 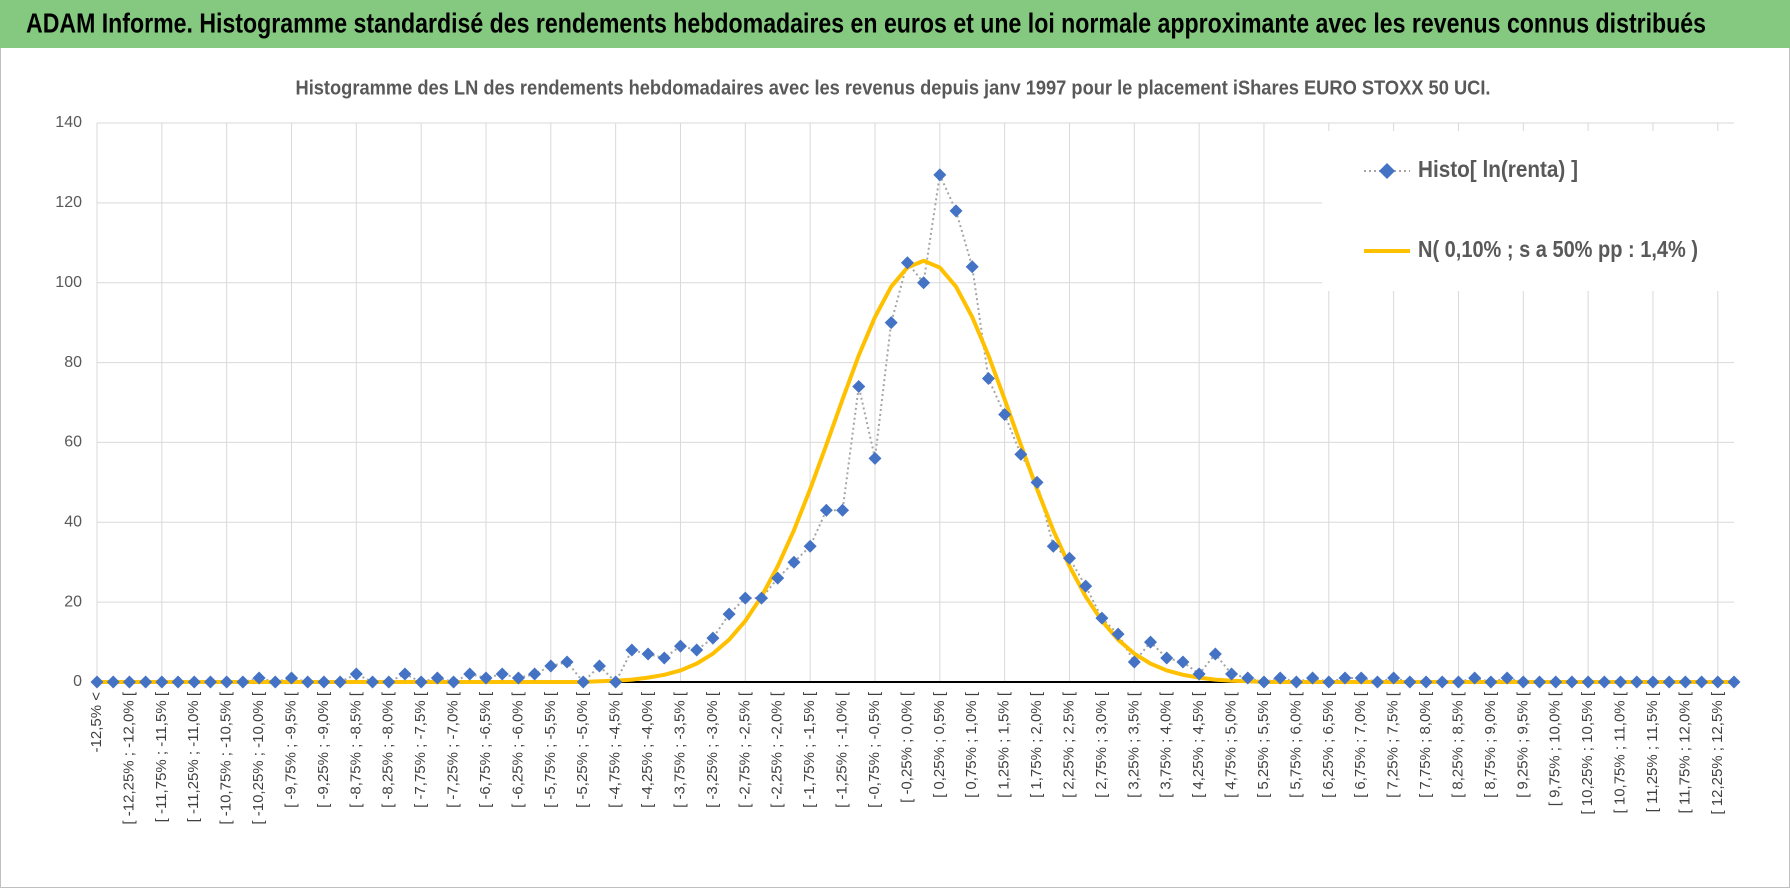 I want to click on x-tick-label: [ -2,75% ; -2,5% [, so click(x=744, y=749).